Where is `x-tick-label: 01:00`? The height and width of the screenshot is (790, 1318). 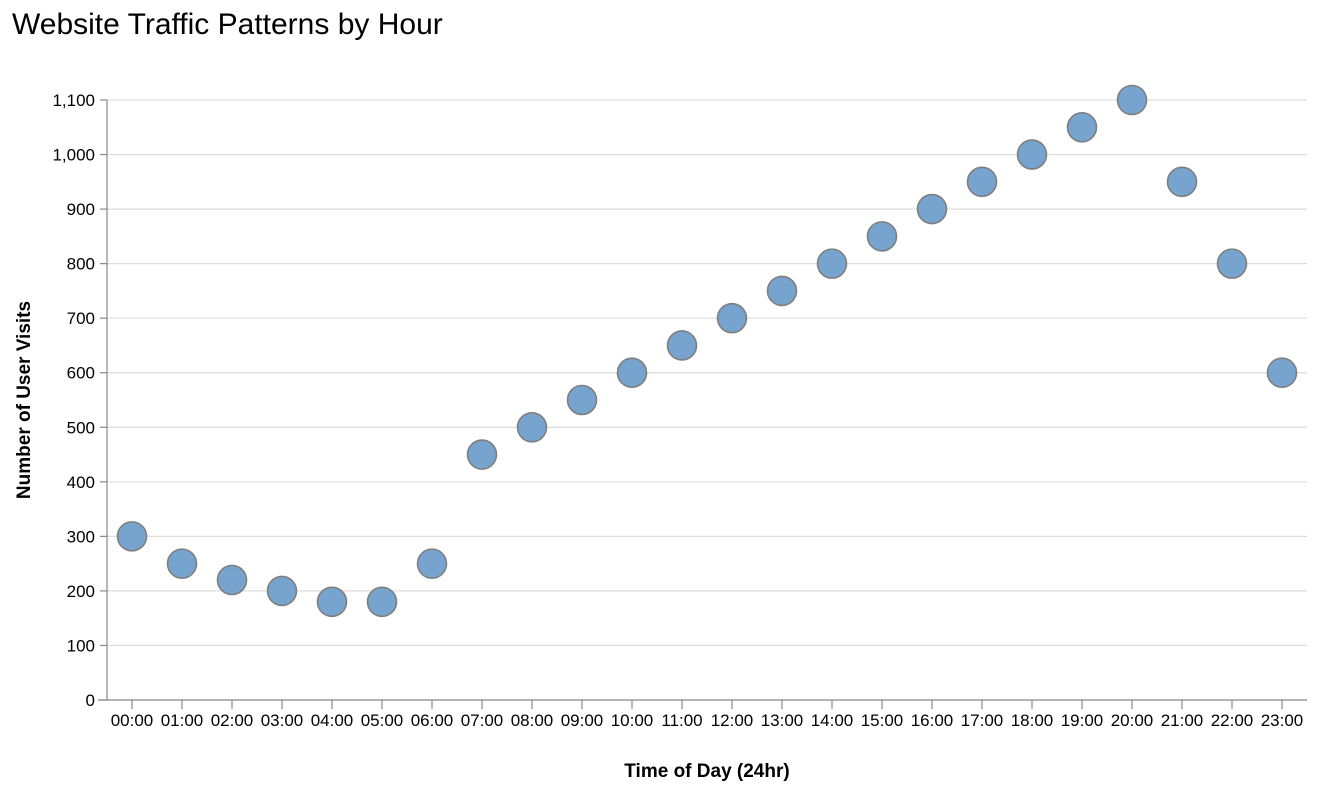
x-tick-label: 01:00 is located at coordinates (182, 720).